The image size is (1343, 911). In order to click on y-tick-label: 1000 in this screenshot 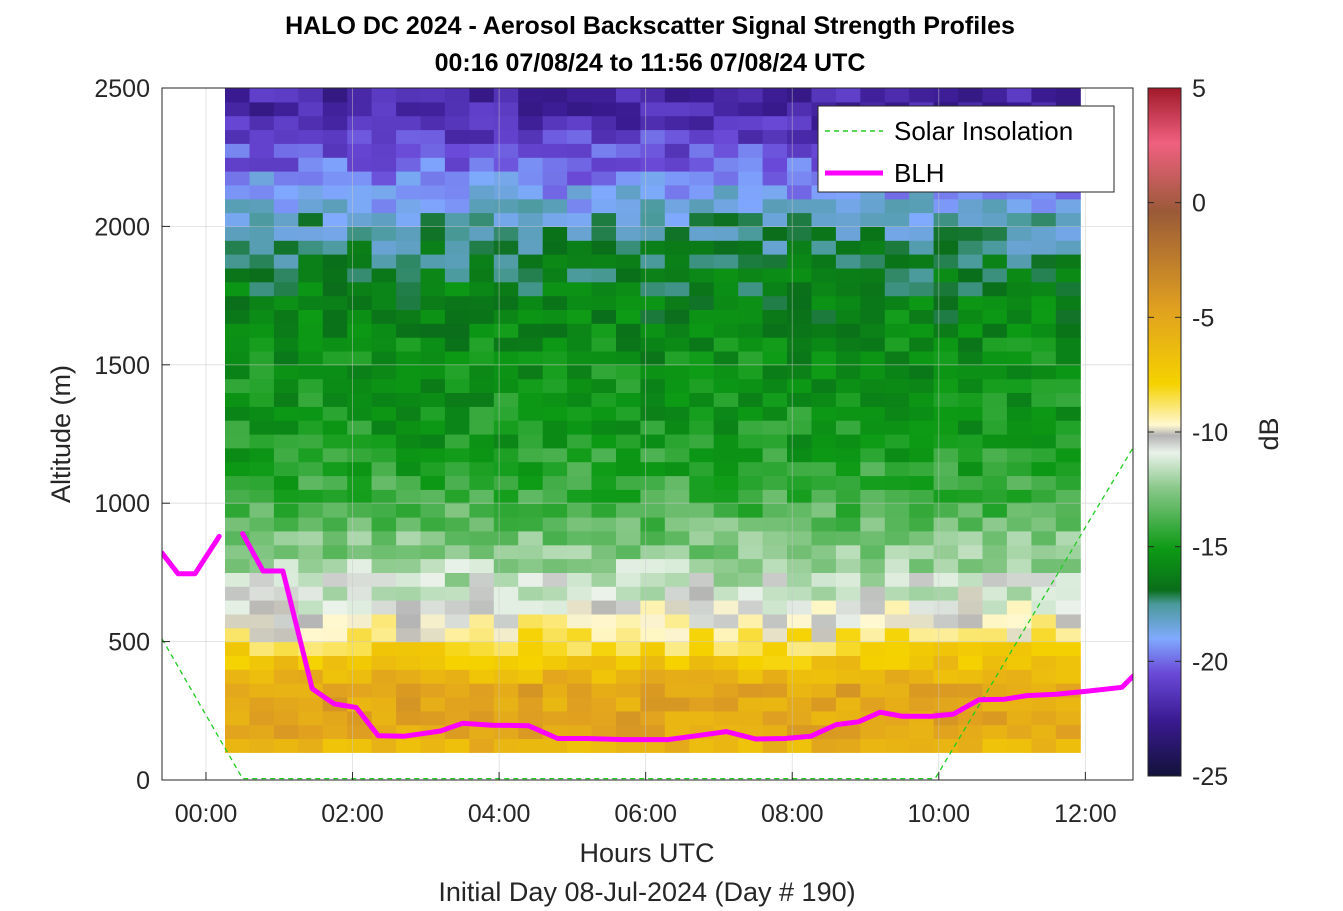, I will do `click(122, 504)`.